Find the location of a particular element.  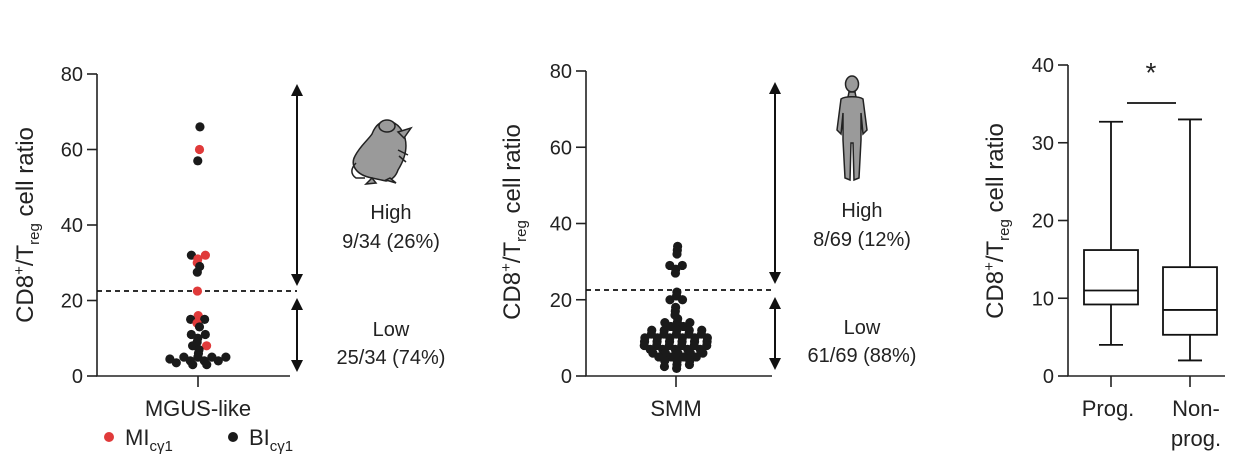

panel2-y-axis-label: CD8+/Treg cell ratio is located at coordinates (514, 222).